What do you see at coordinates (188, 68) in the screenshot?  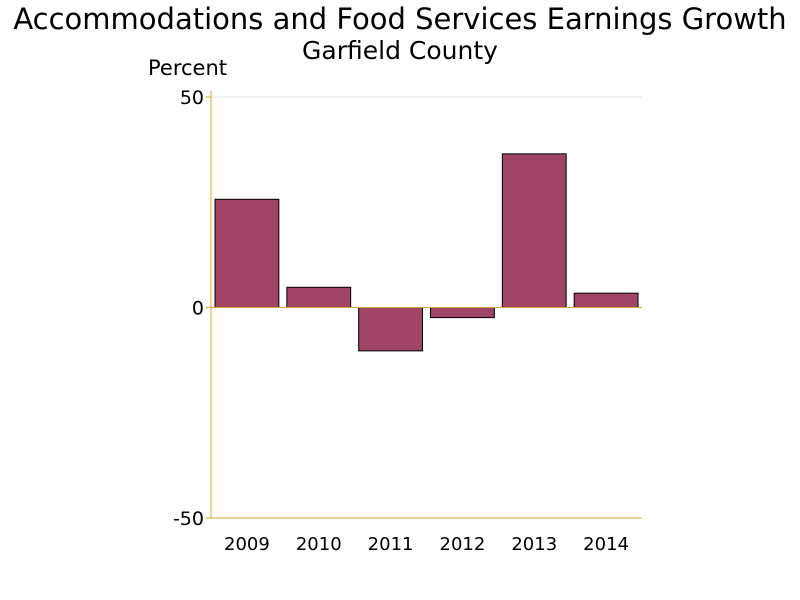 I see `y-axis-label: Percent` at bounding box center [188, 68].